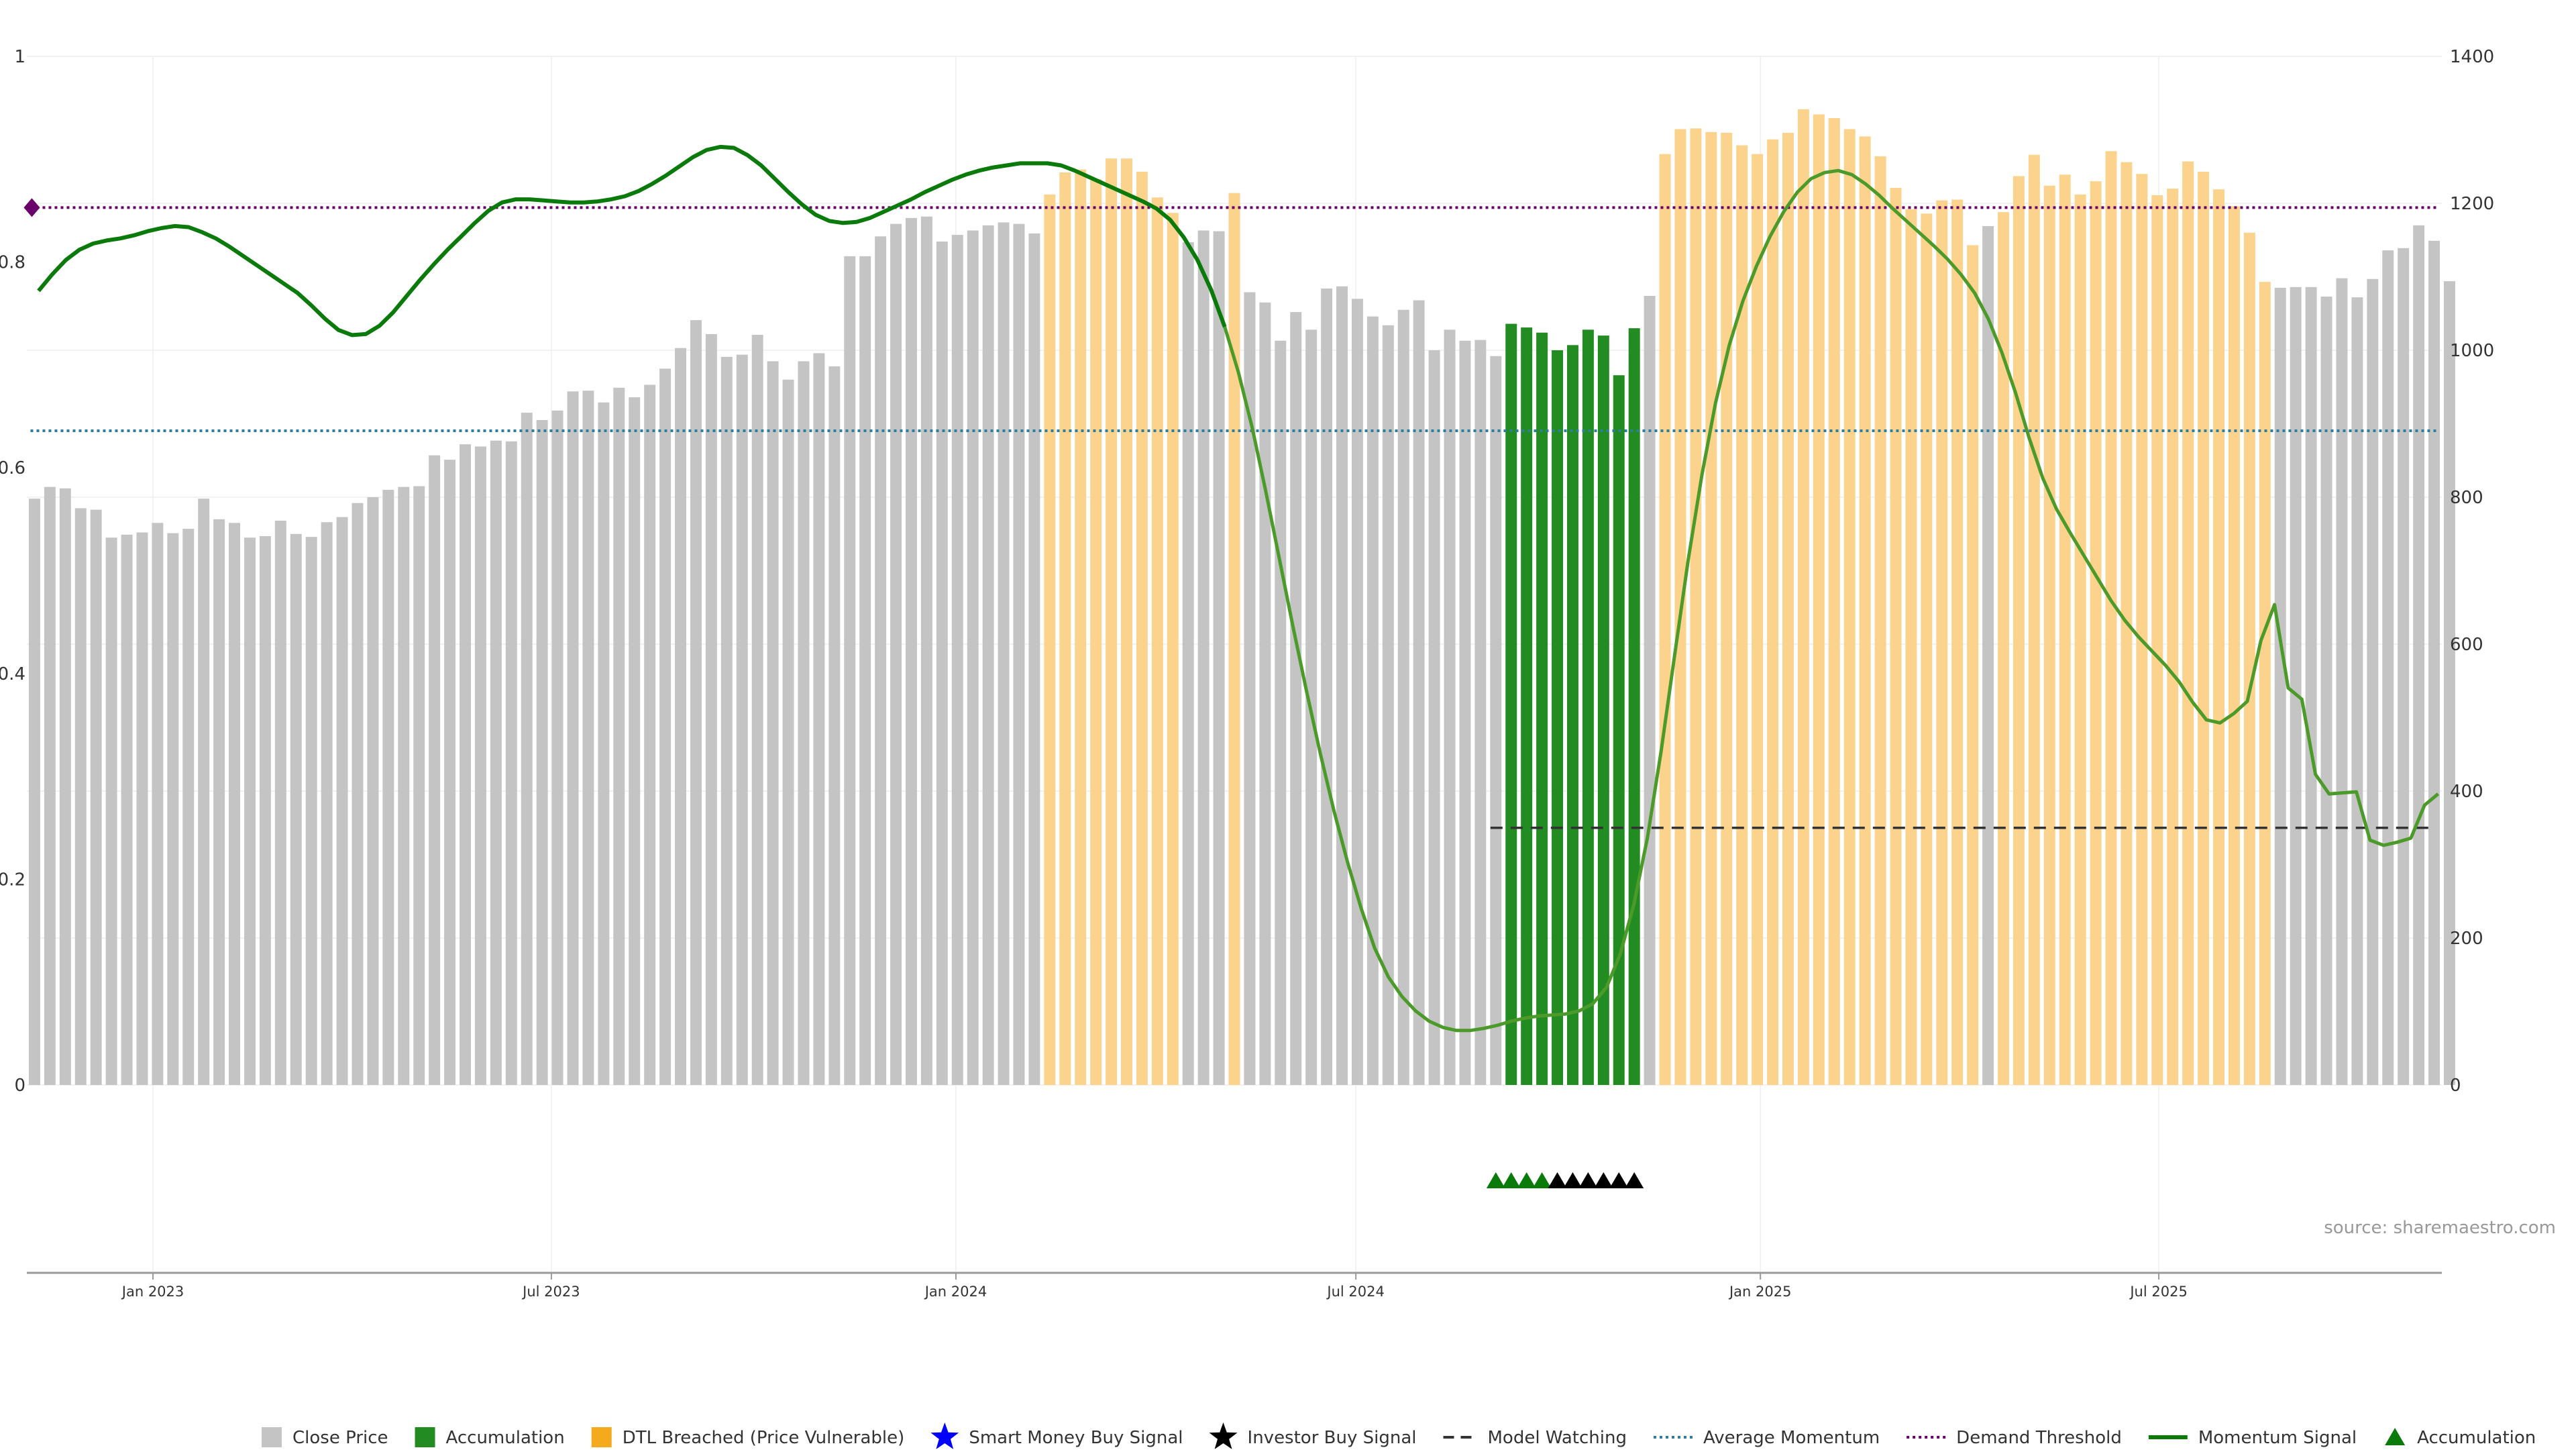 Image resolution: width=2576 pixels, height=1452 pixels. I want to click on x-axis-tick: Jul 2025, so click(2158, 1292).